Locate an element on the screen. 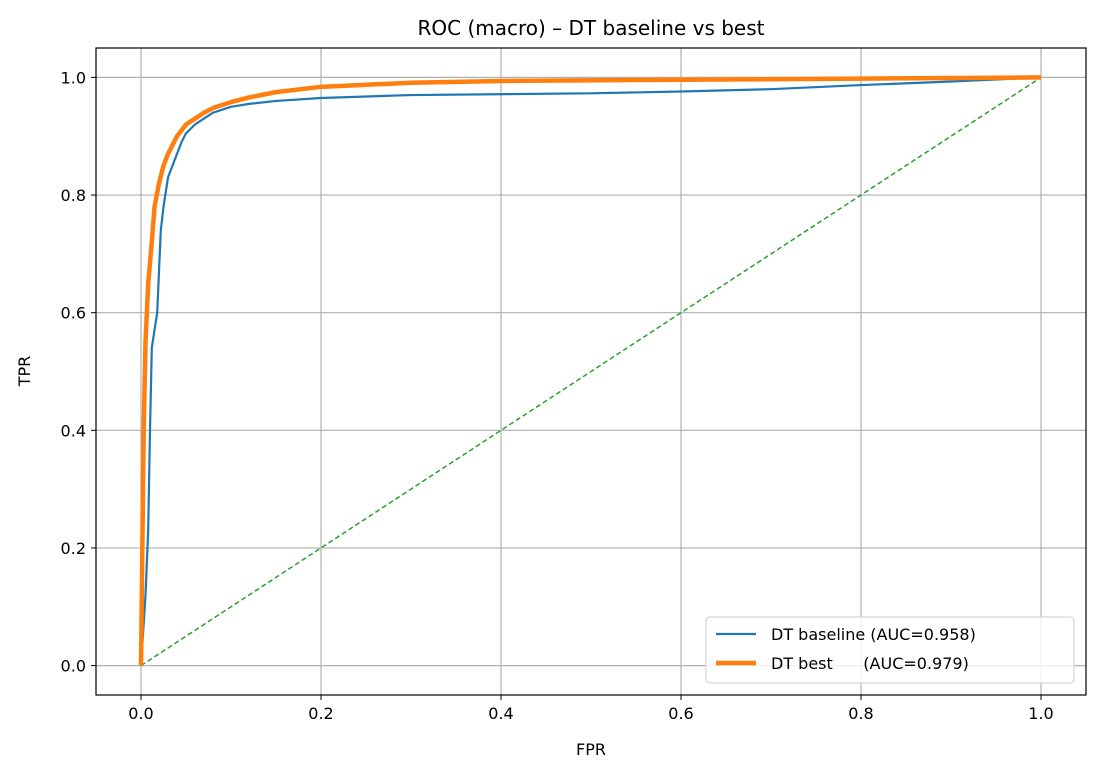 This screenshot has width=1101, height=776. x-tick-label: 0.4 is located at coordinates (500, 713).